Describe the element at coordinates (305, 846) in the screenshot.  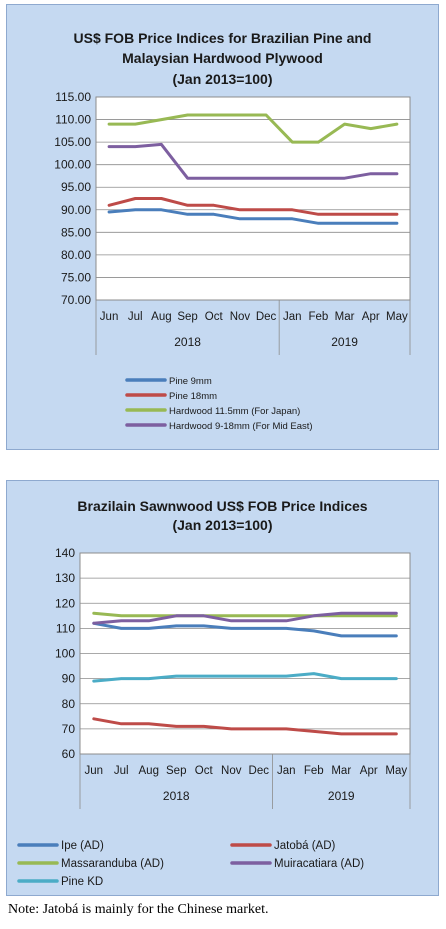
I see `chart2-legend-label: Jatobá (AD)` at that location.